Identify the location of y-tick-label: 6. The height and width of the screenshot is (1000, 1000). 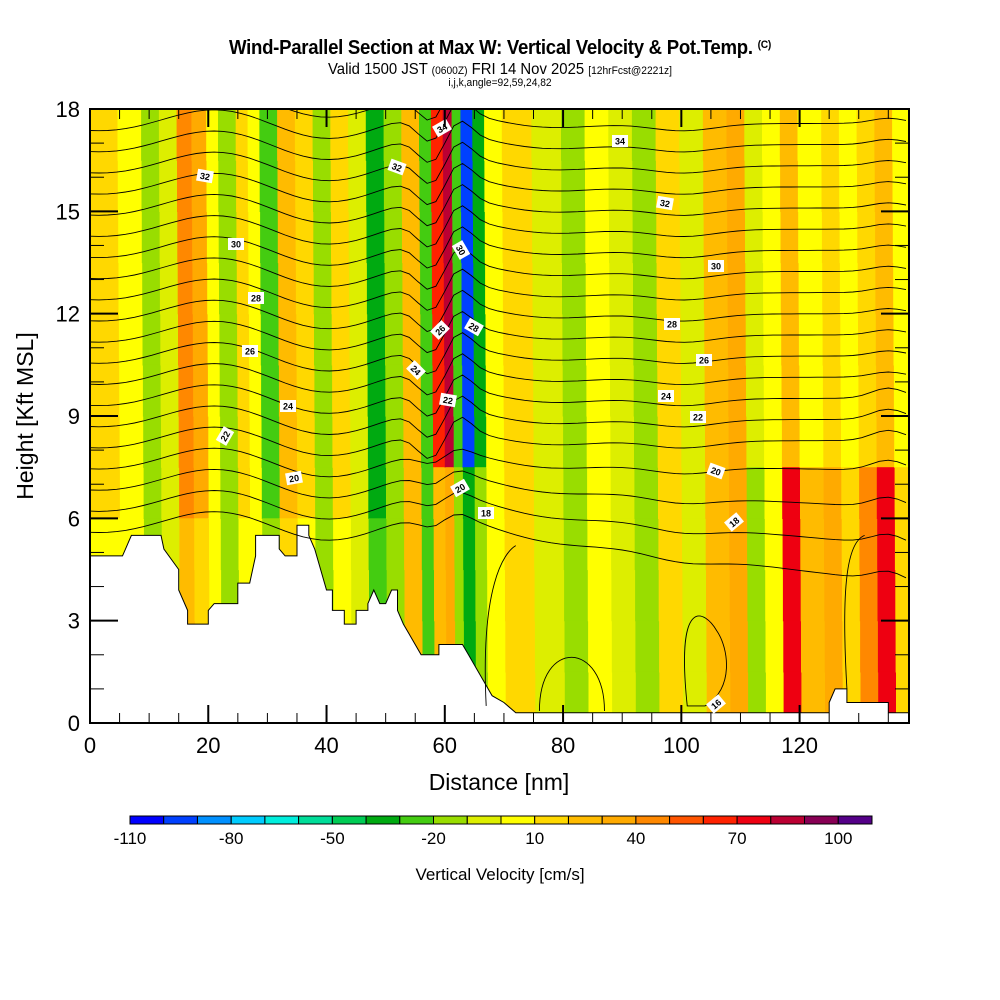
(74, 518).